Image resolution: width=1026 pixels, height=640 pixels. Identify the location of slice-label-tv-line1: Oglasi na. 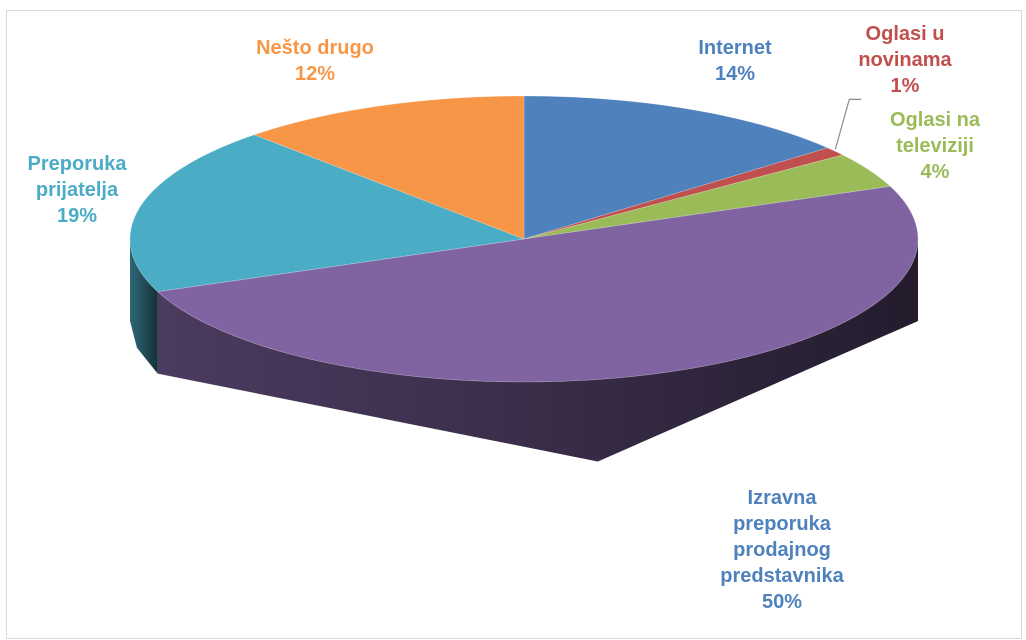
(935, 120).